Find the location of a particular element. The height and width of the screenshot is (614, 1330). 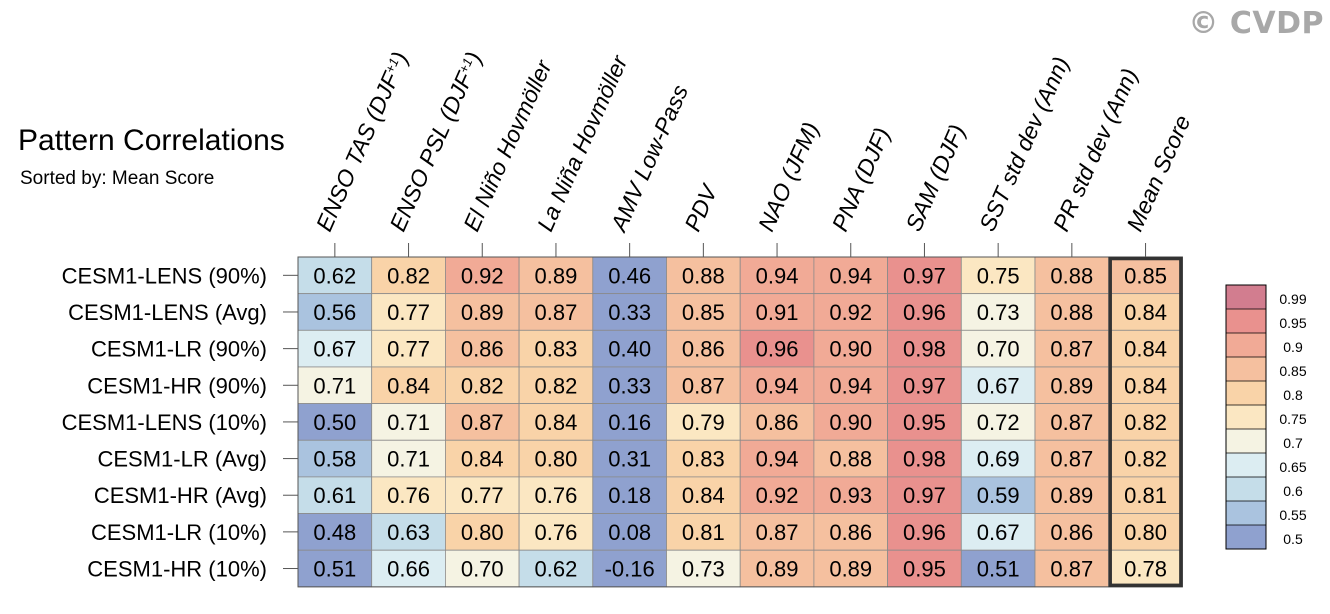

colorbar-label: 0.99 is located at coordinates (1292, 299).